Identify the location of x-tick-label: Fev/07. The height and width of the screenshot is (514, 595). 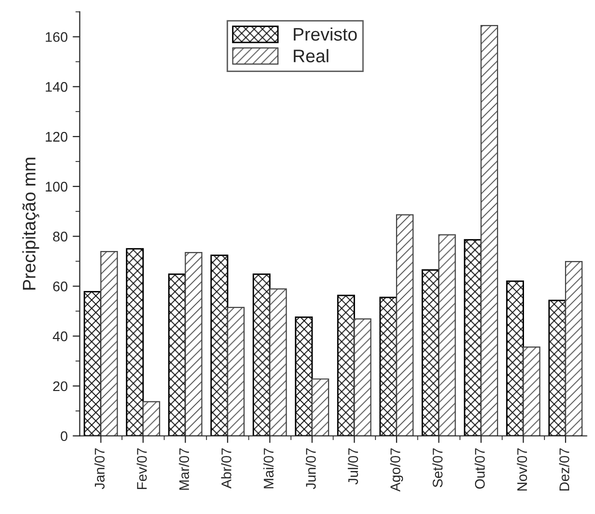
(141, 468).